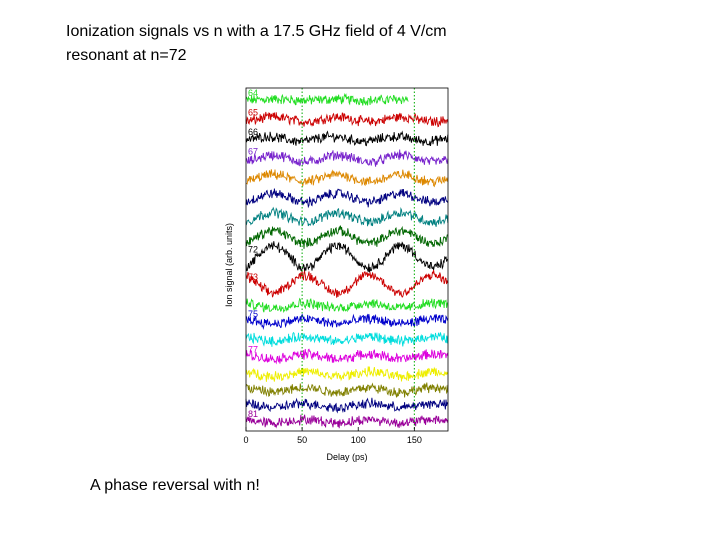 Image resolution: width=720 pixels, height=540 pixels. What do you see at coordinates (346, 237) in the screenshot?
I see `trace-n71` at bounding box center [346, 237].